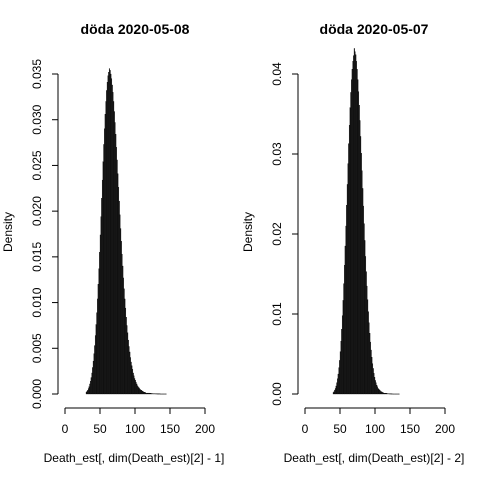 Image resolution: width=480 pixels, height=480 pixels. Describe the element at coordinates (366, 221) in the screenshot. I see `right-bars` at that location.